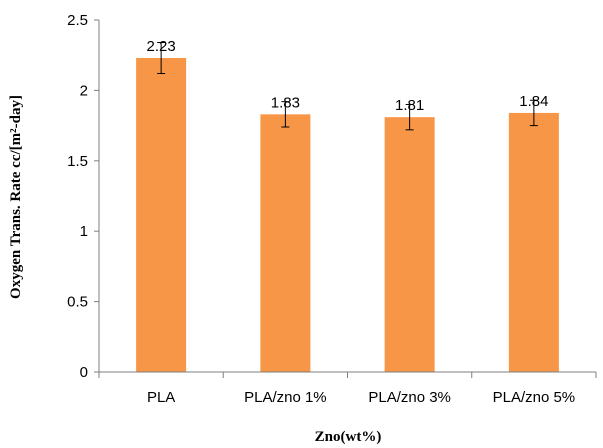 This screenshot has height=448, width=603. What do you see at coordinates (84, 372) in the screenshot?
I see `y-tick-label: 0` at bounding box center [84, 372].